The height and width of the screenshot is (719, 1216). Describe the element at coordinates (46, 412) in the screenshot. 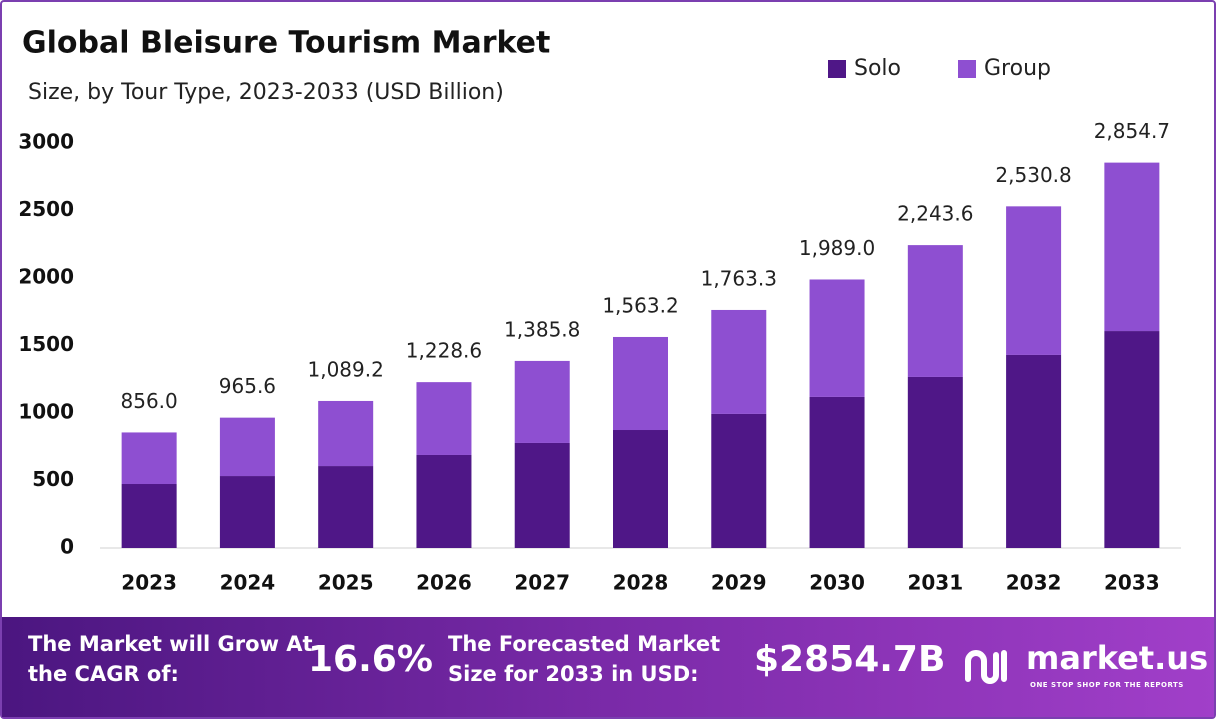

I see `y-tick-label: 1000` at that location.